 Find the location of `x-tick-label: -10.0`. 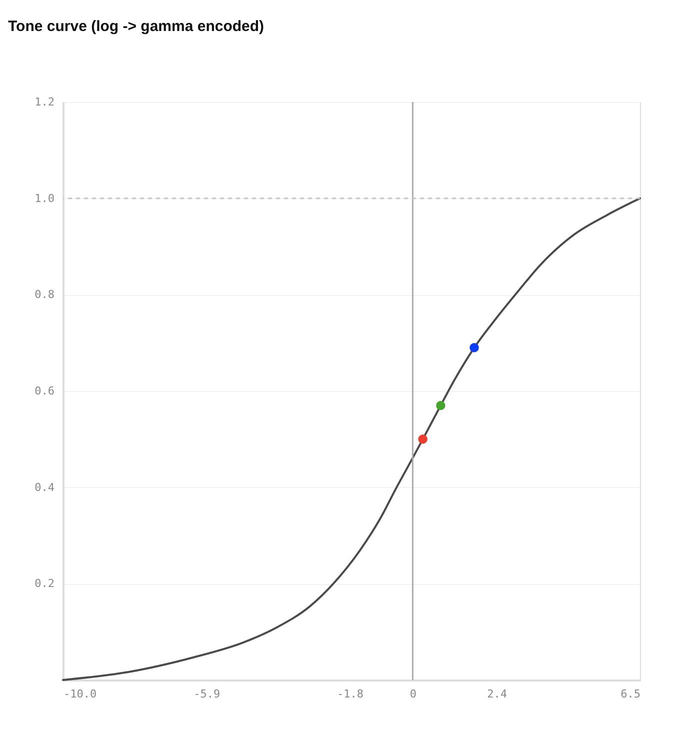

x-tick-label: -10.0 is located at coordinates (80, 694).